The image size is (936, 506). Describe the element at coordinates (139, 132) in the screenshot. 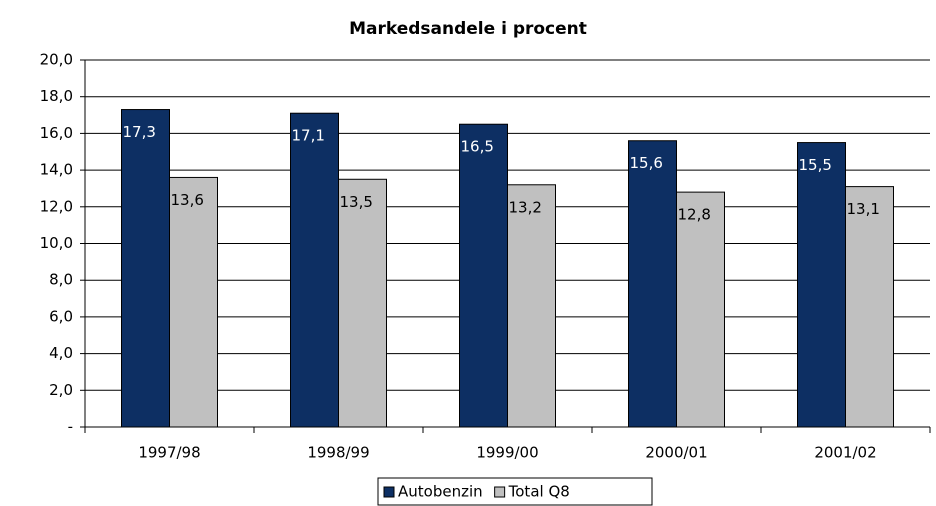

I see `data-label: 17,3` at that location.